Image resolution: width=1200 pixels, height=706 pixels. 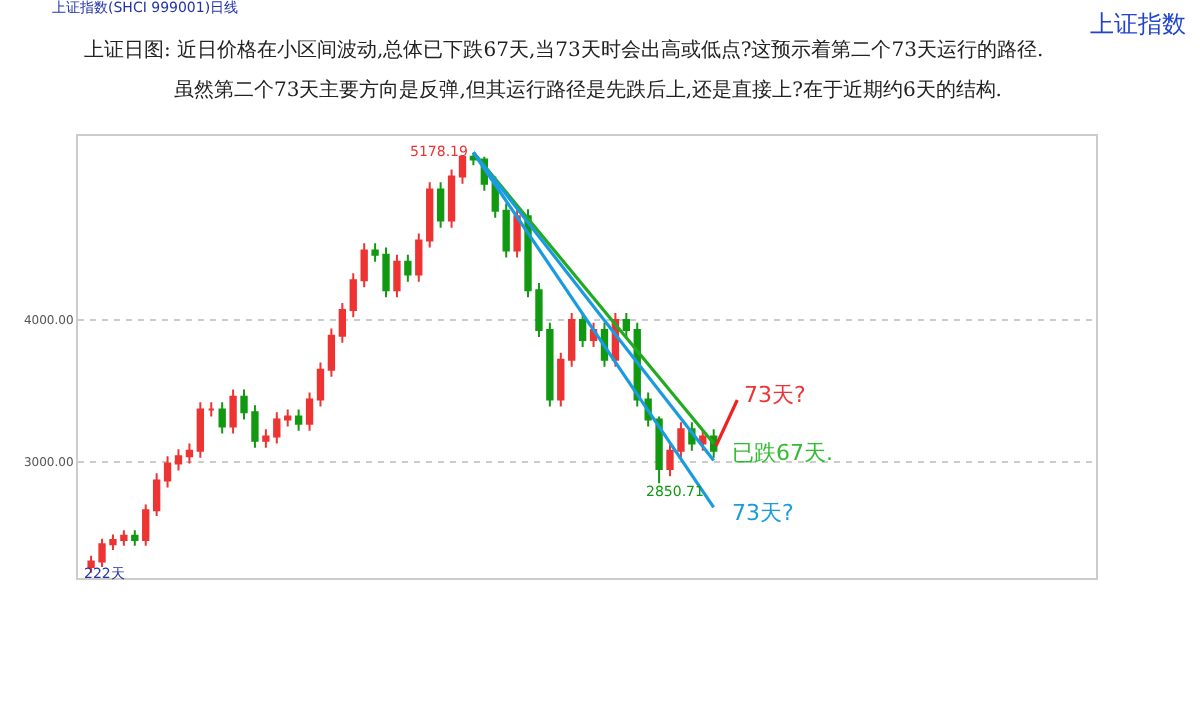 I want to click on text: 上证指数, so click(x=1138, y=24).